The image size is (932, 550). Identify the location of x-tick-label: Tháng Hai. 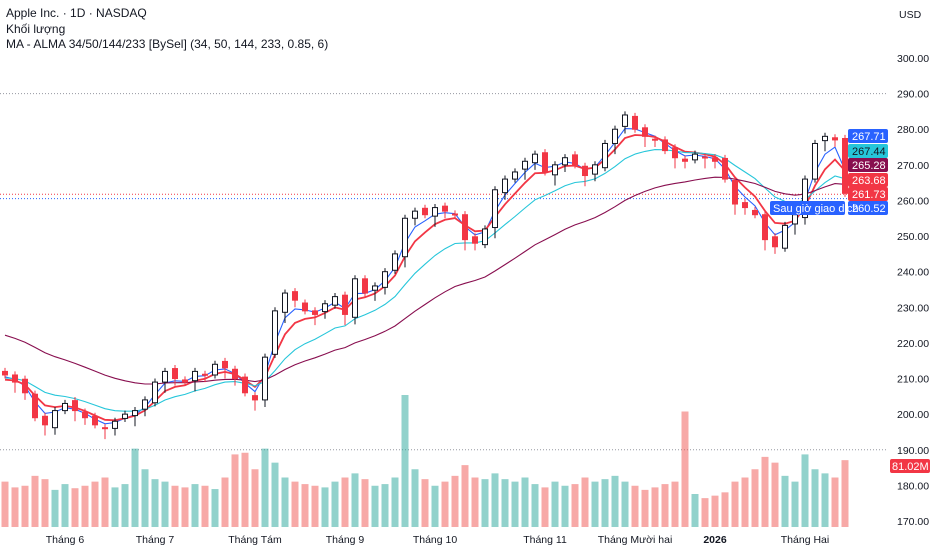
(805, 540).